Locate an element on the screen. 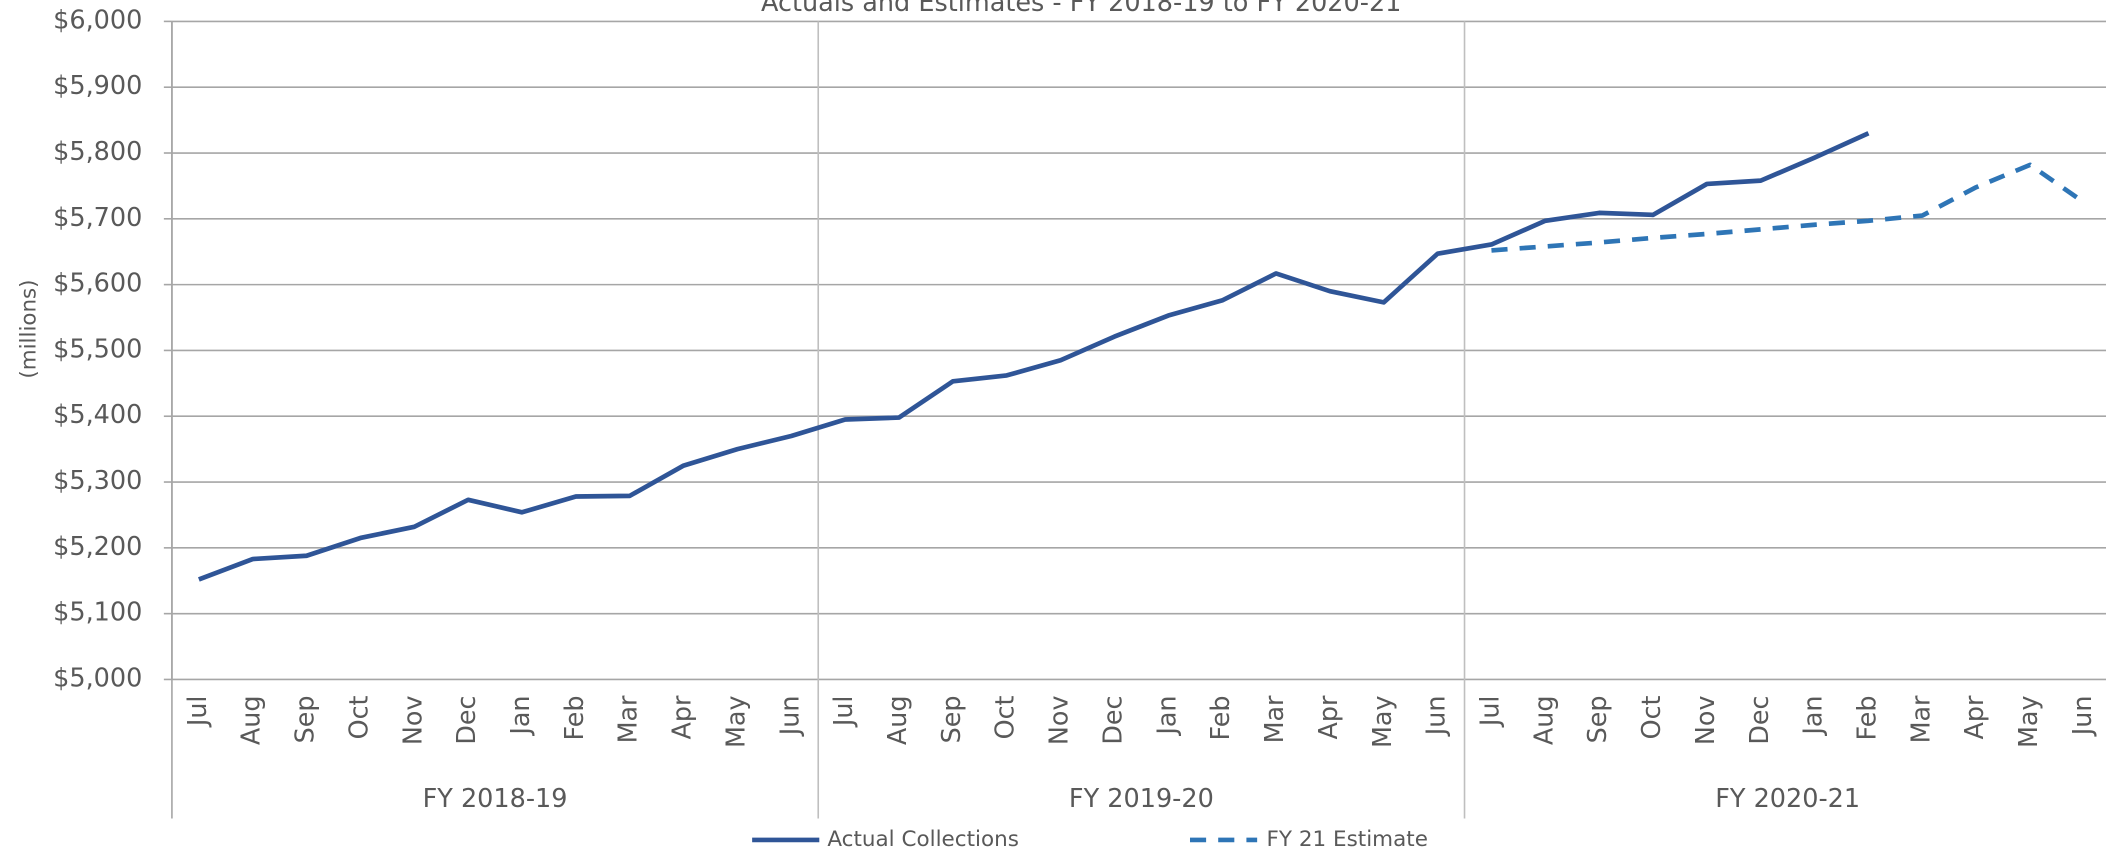 This screenshot has width=2106, height=856. group-label: FY 2019-20 is located at coordinates (1141, 799).